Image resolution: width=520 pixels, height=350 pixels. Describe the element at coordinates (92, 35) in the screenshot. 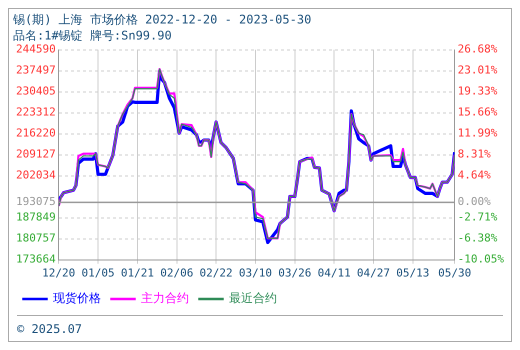

I see `chart-subtitle: 品名:1#锡锭 牌号:Sn99.90` at that location.